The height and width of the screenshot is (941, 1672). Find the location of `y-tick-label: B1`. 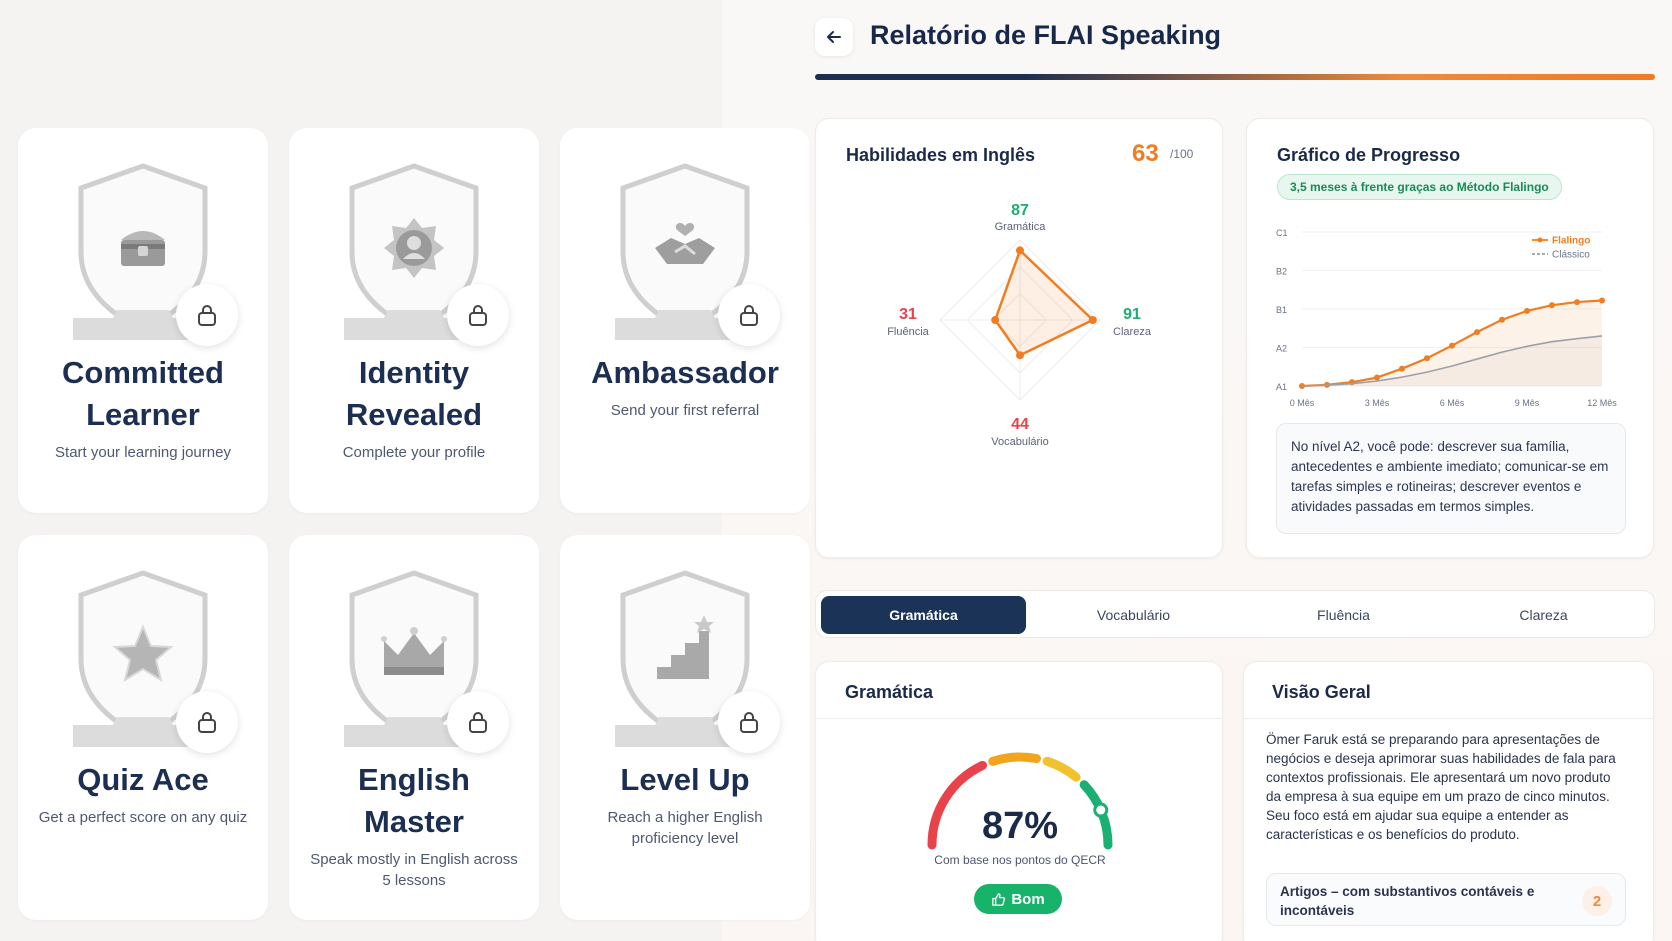

y-tick-label: B1 is located at coordinates (1281, 310).